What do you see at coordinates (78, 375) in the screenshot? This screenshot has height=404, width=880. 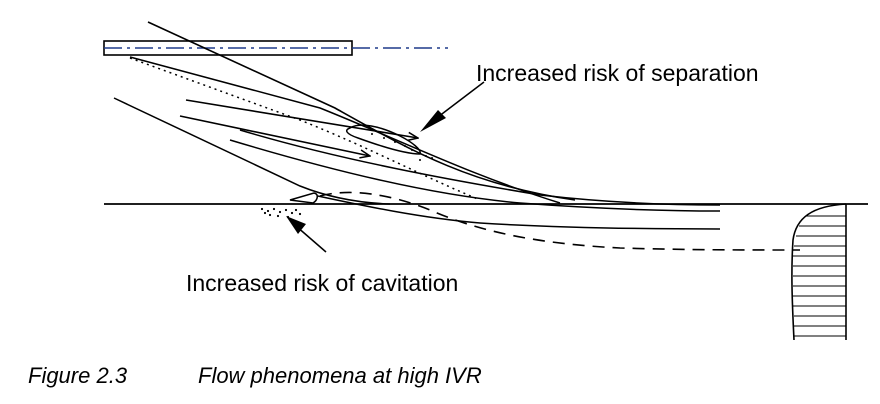 I see `figure-number: Figure 2.3` at bounding box center [78, 375].